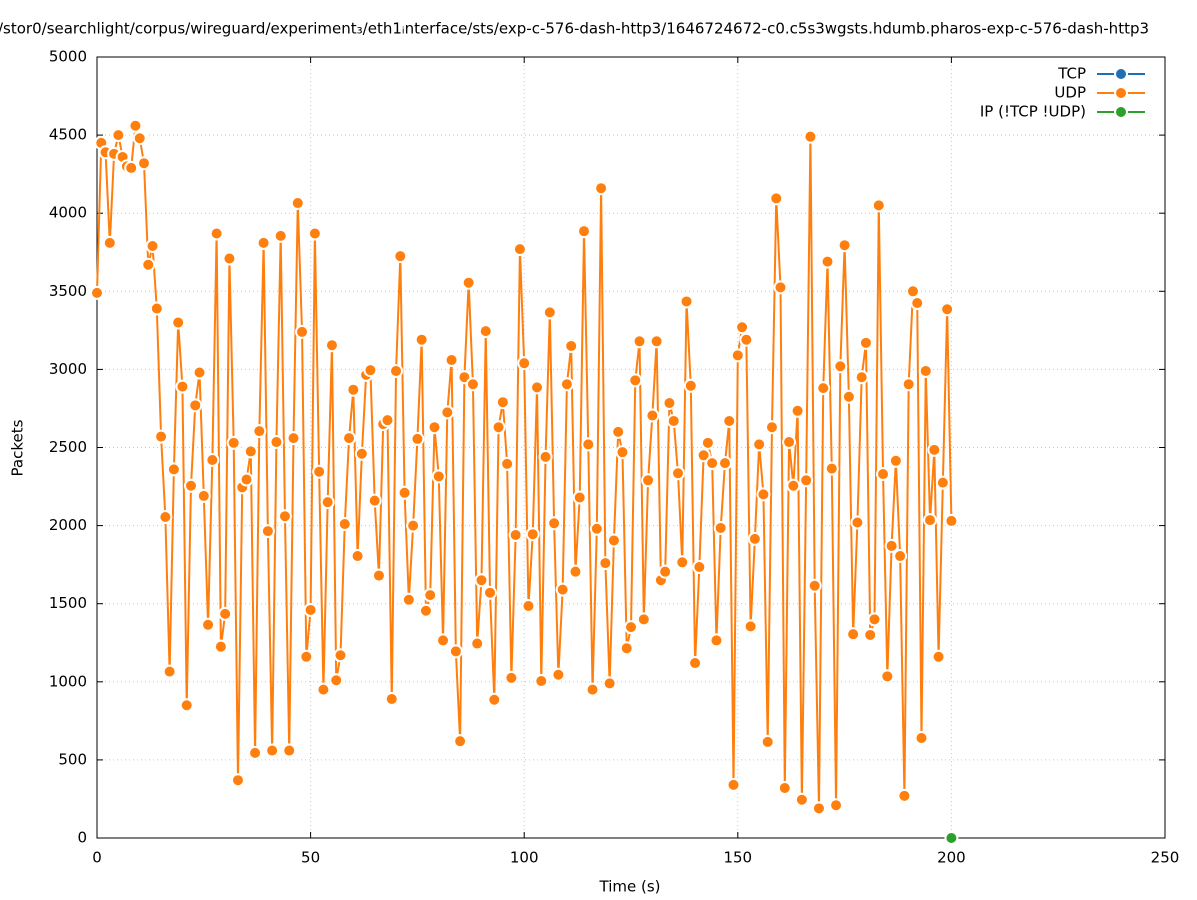  I want to click on y-tick-label: 1000, so click(68, 681).